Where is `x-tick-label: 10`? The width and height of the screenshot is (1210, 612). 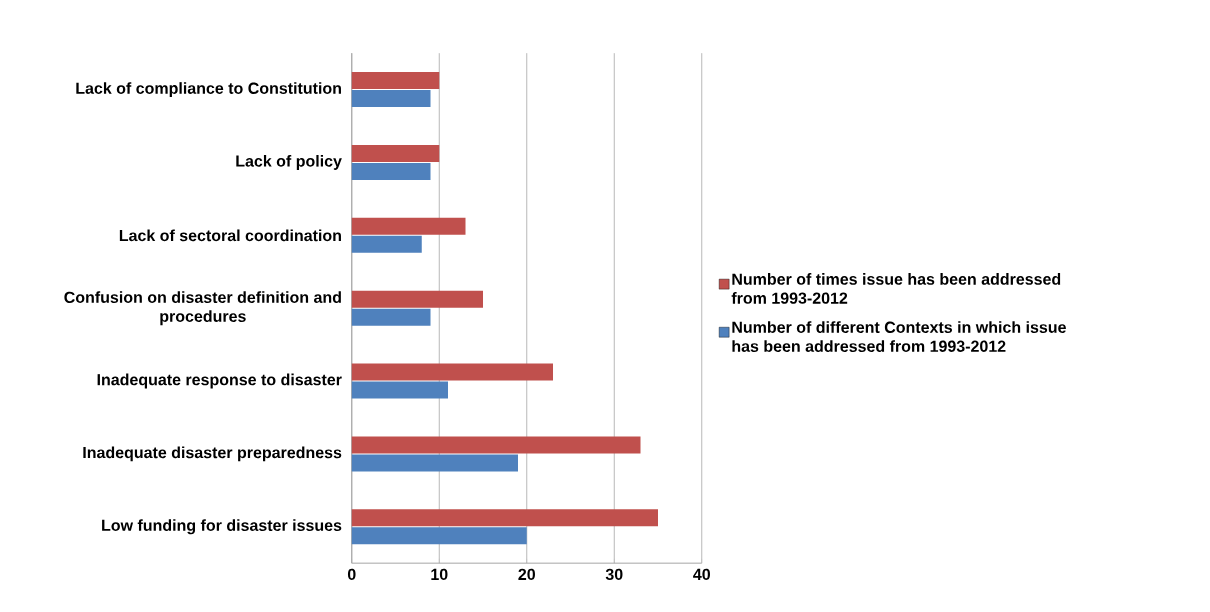
x-tick-label: 10 is located at coordinates (439, 574).